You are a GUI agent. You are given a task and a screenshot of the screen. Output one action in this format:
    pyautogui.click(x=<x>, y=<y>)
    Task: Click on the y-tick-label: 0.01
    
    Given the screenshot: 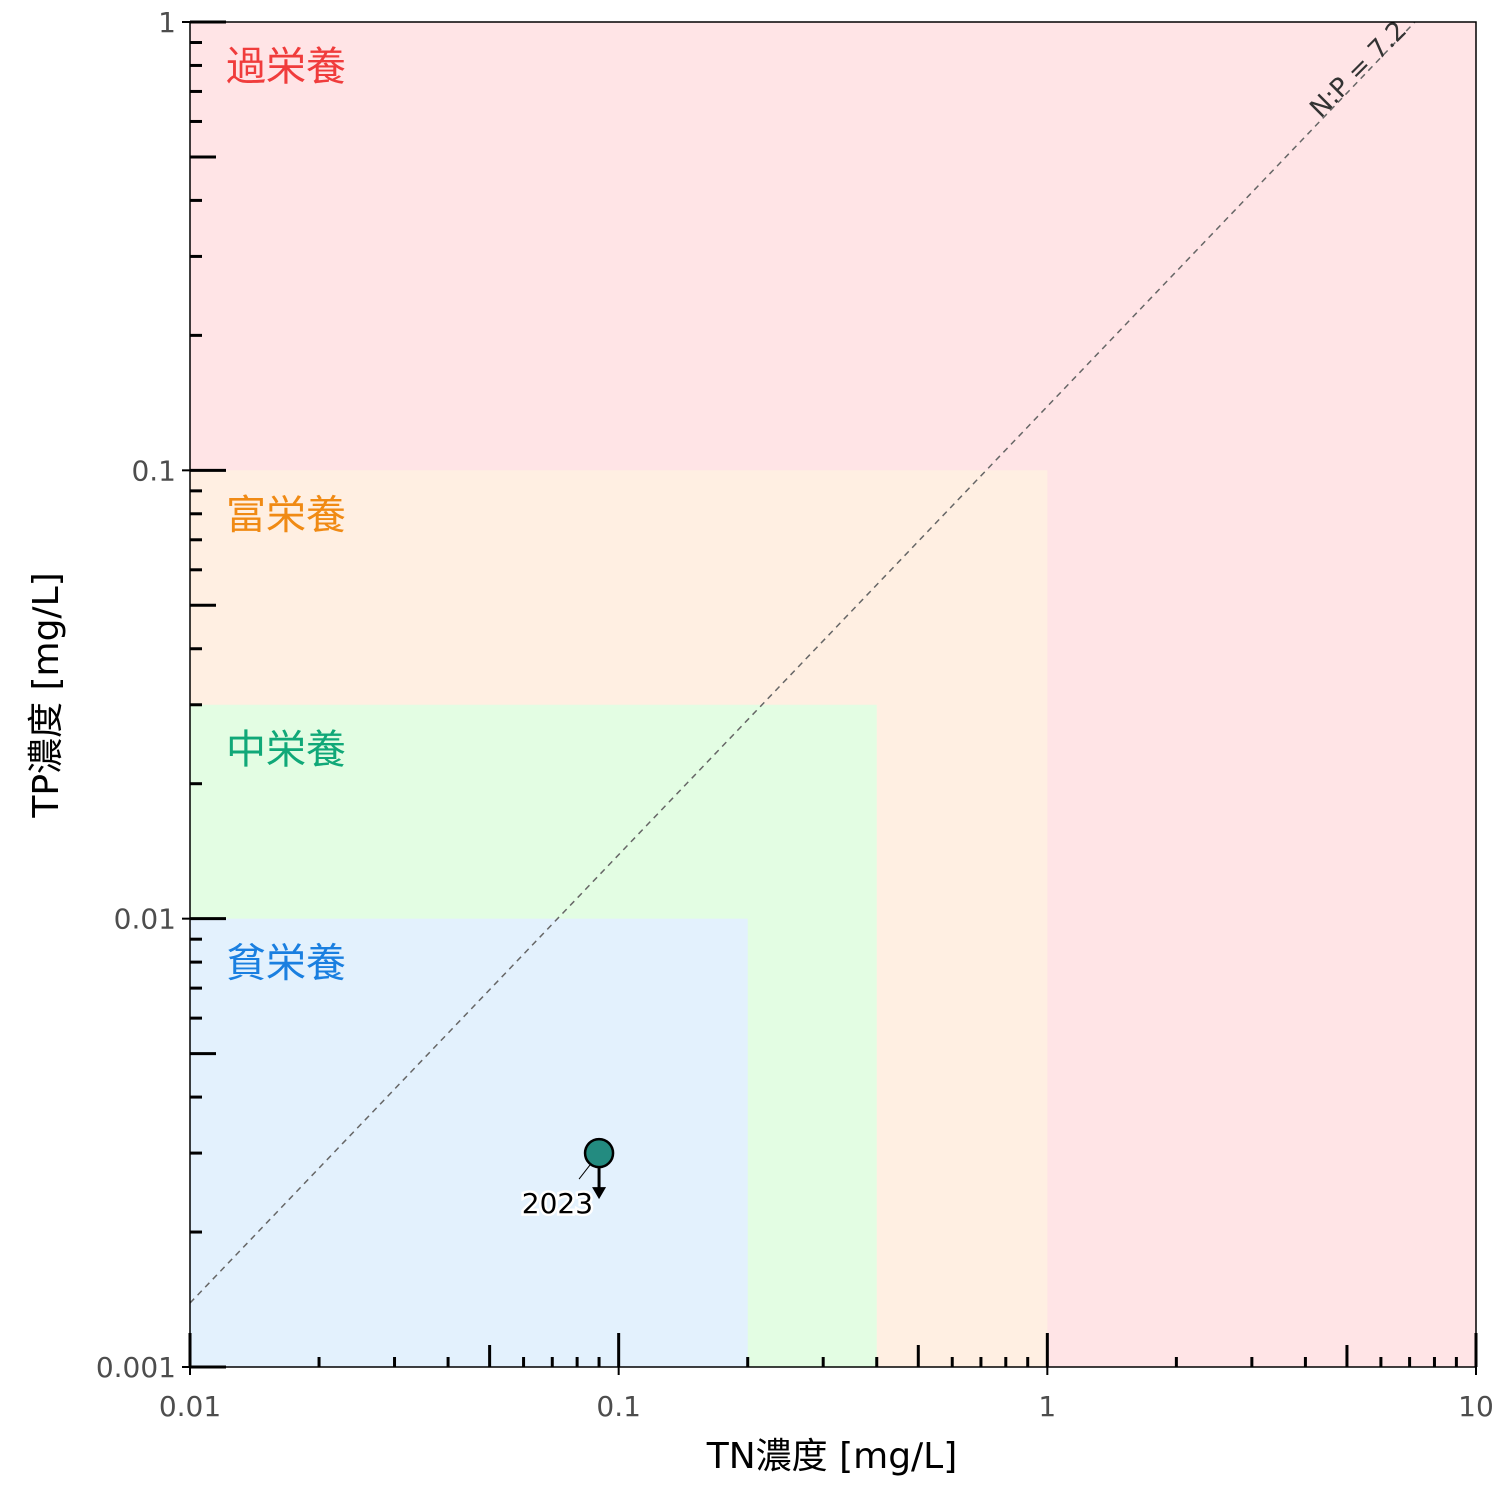 What is the action you would take?
    pyautogui.click(x=145, y=919)
    